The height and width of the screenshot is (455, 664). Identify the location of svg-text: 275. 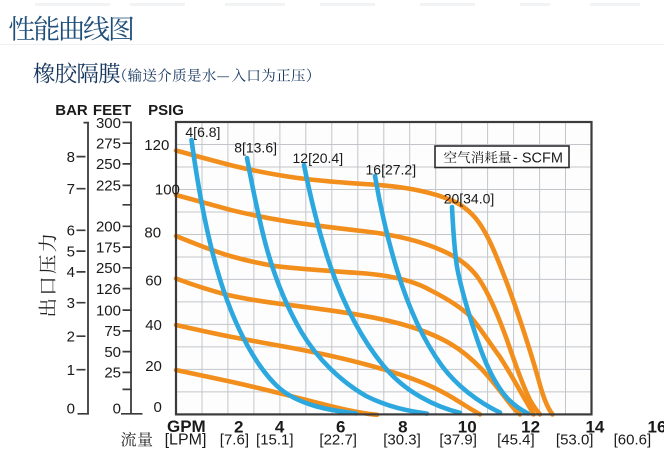
(108, 143).